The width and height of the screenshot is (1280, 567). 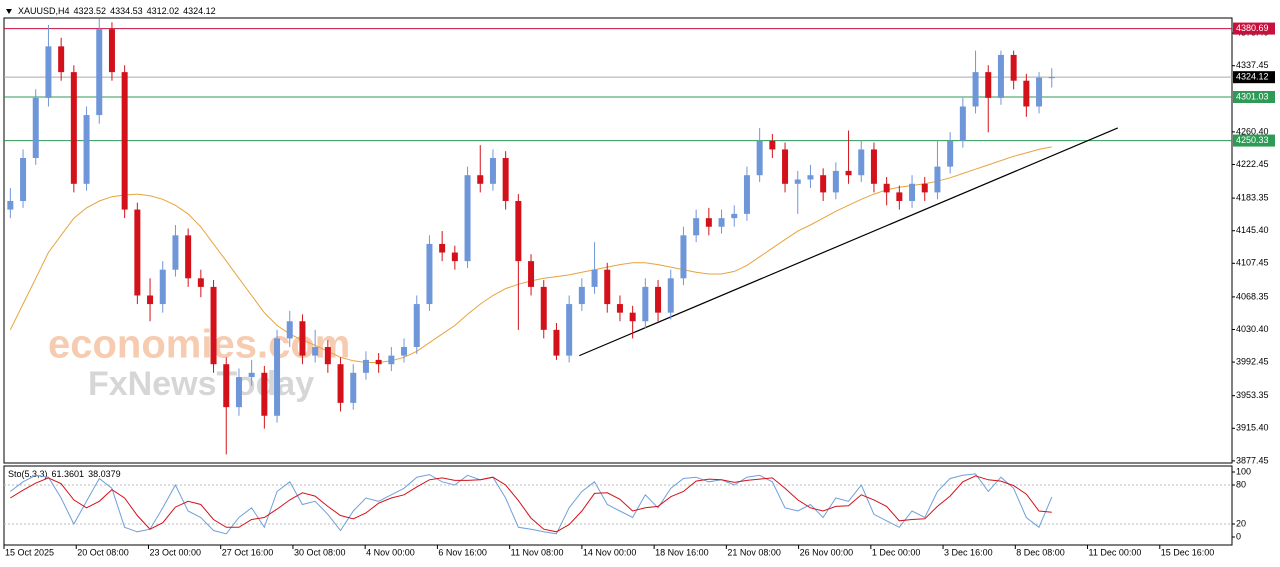 What do you see at coordinates (1252, 428) in the screenshot?
I see `y-tick-label: 3915.40` at bounding box center [1252, 428].